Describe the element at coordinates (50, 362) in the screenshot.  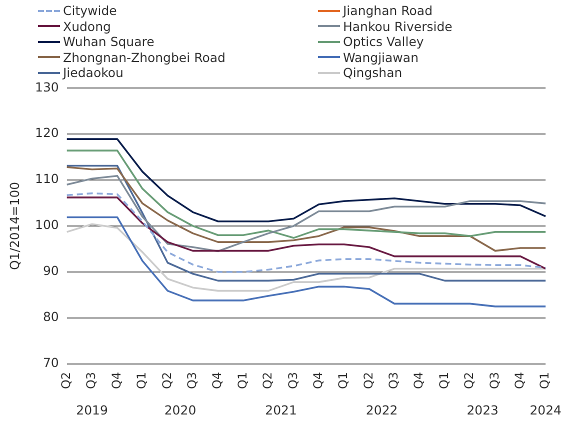
I see `y-tick-label: 70` at that location.